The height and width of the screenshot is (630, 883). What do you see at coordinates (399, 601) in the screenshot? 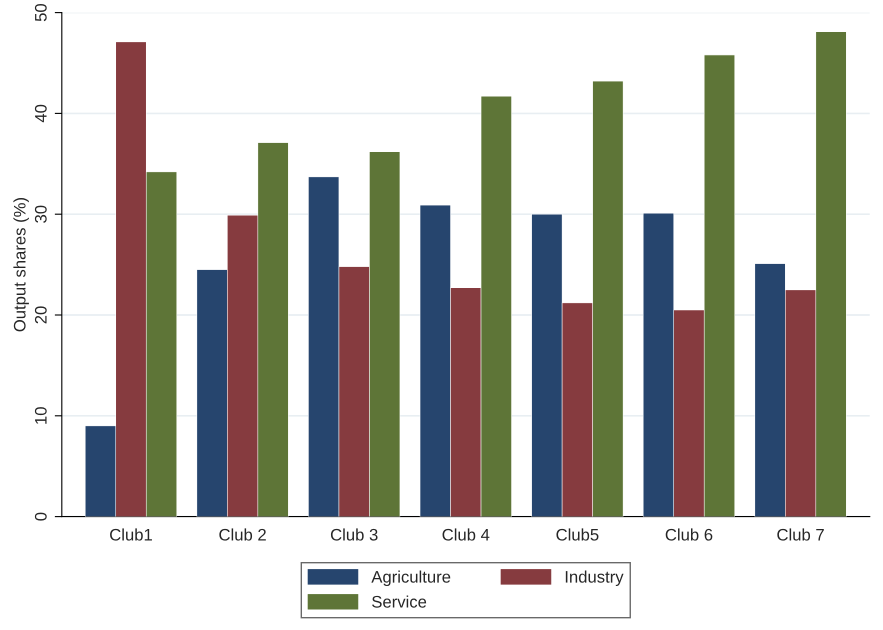
I see `legend-label: Service` at bounding box center [399, 601].